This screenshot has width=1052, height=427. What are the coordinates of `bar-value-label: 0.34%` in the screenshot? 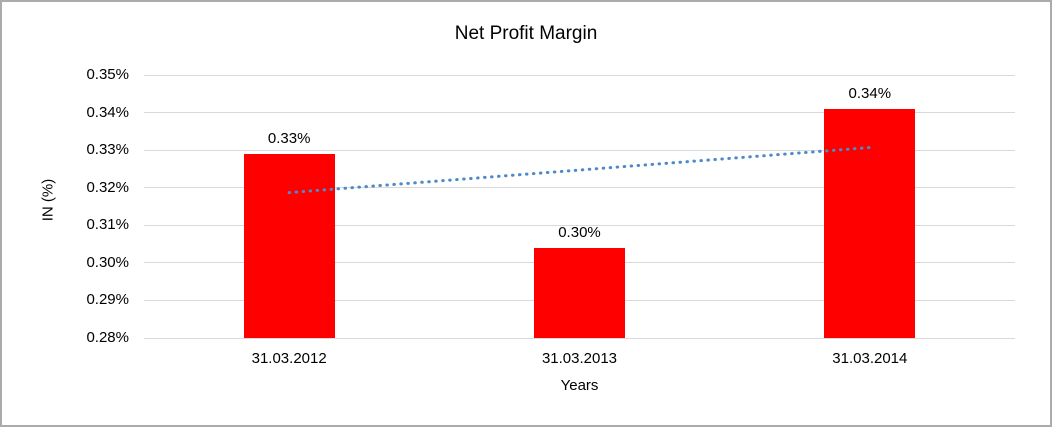 It's located at (870, 93).